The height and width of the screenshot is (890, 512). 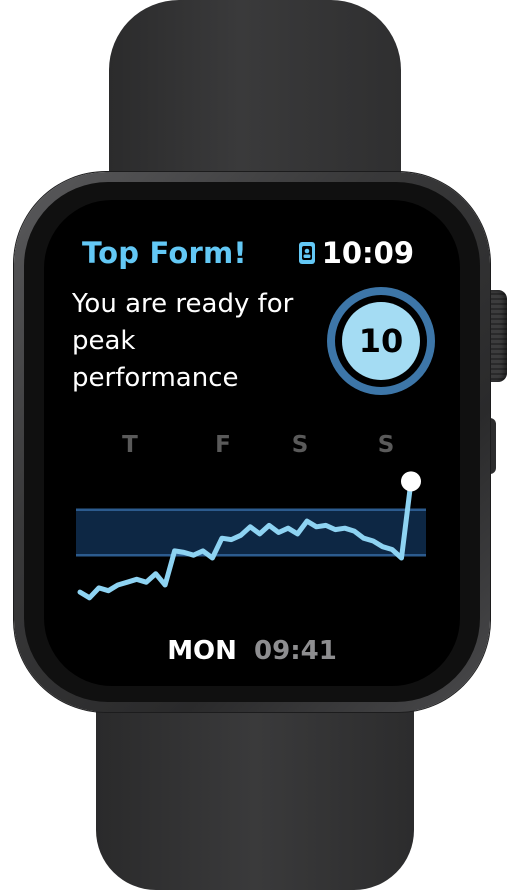 I want to click on status-bar: 10:09, so click(x=356, y=253).